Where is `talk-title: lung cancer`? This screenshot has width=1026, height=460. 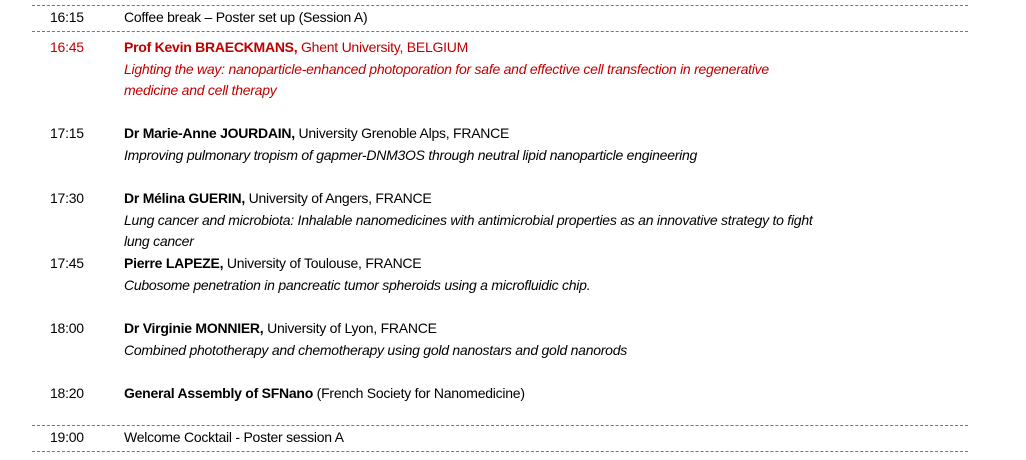
talk-title: lung cancer is located at coordinates (159, 241).